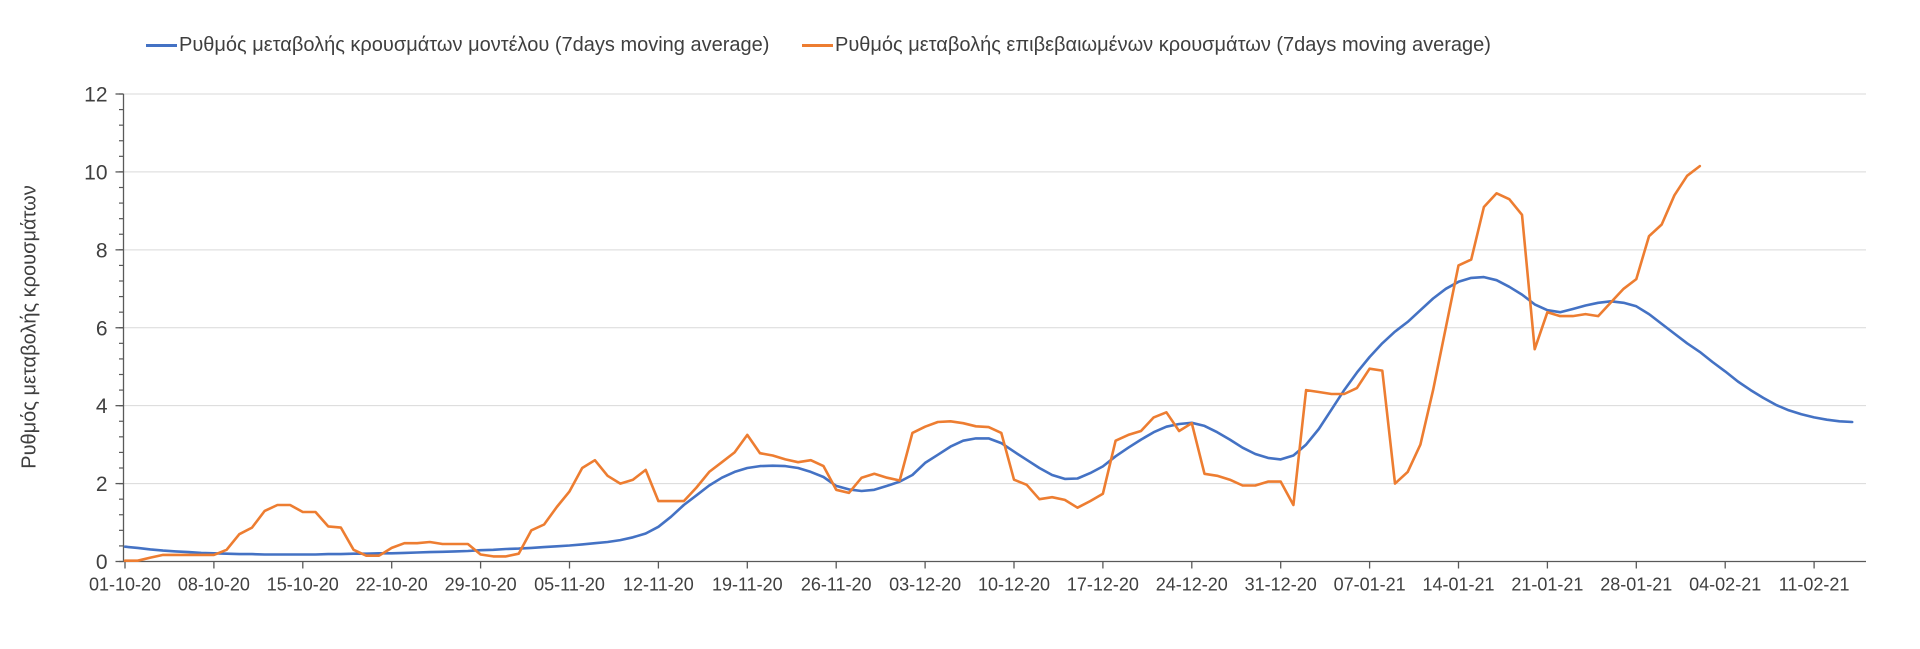 This screenshot has width=1920, height=649. What do you see at coordinates (303, 585) in the screenshot?
I see `x-tick-label: 15-10-20` at bounding box center [303, 585].